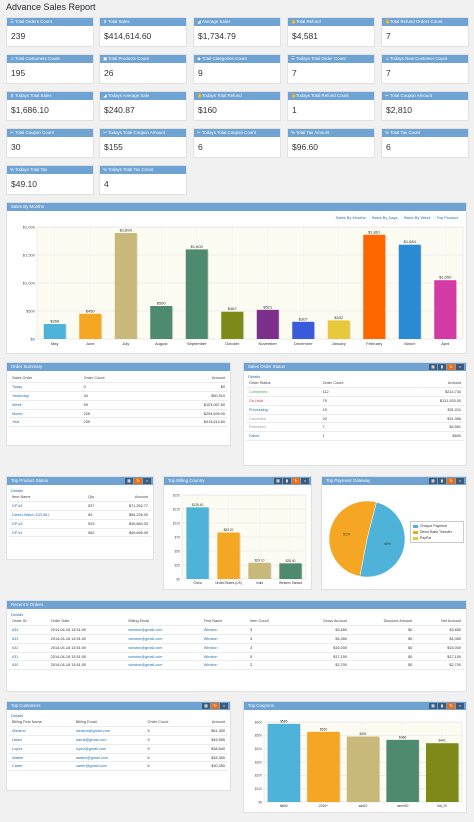 This screenshot has height=822, width=474. Describe the element at coordinates (399, 110) in the screenshot. I see `card-value: $2,810` at that location.